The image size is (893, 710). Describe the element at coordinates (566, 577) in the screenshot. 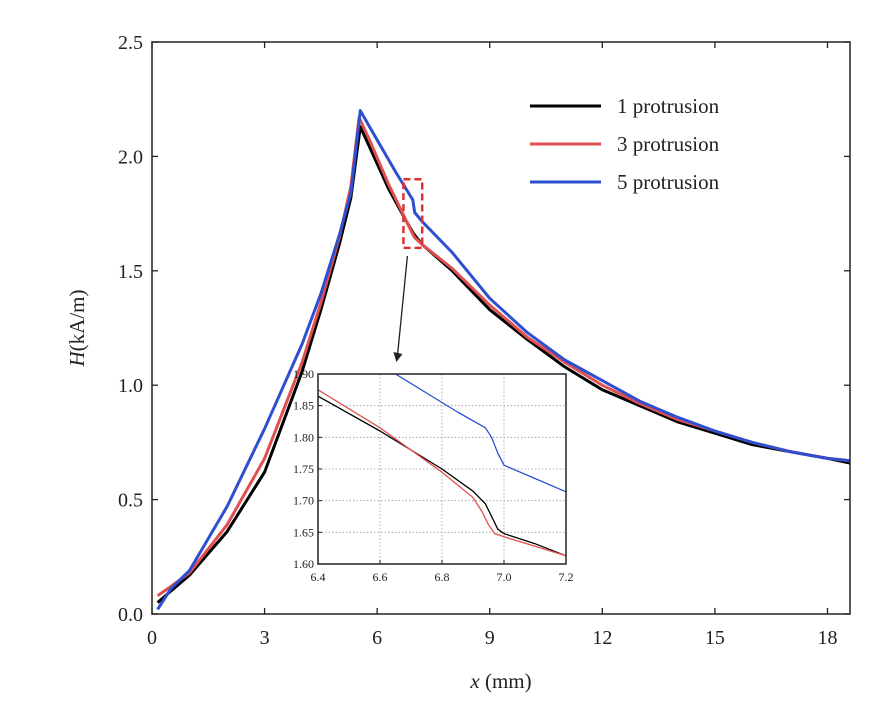

I see `inset-x-tick-label: 7.2` at that location.